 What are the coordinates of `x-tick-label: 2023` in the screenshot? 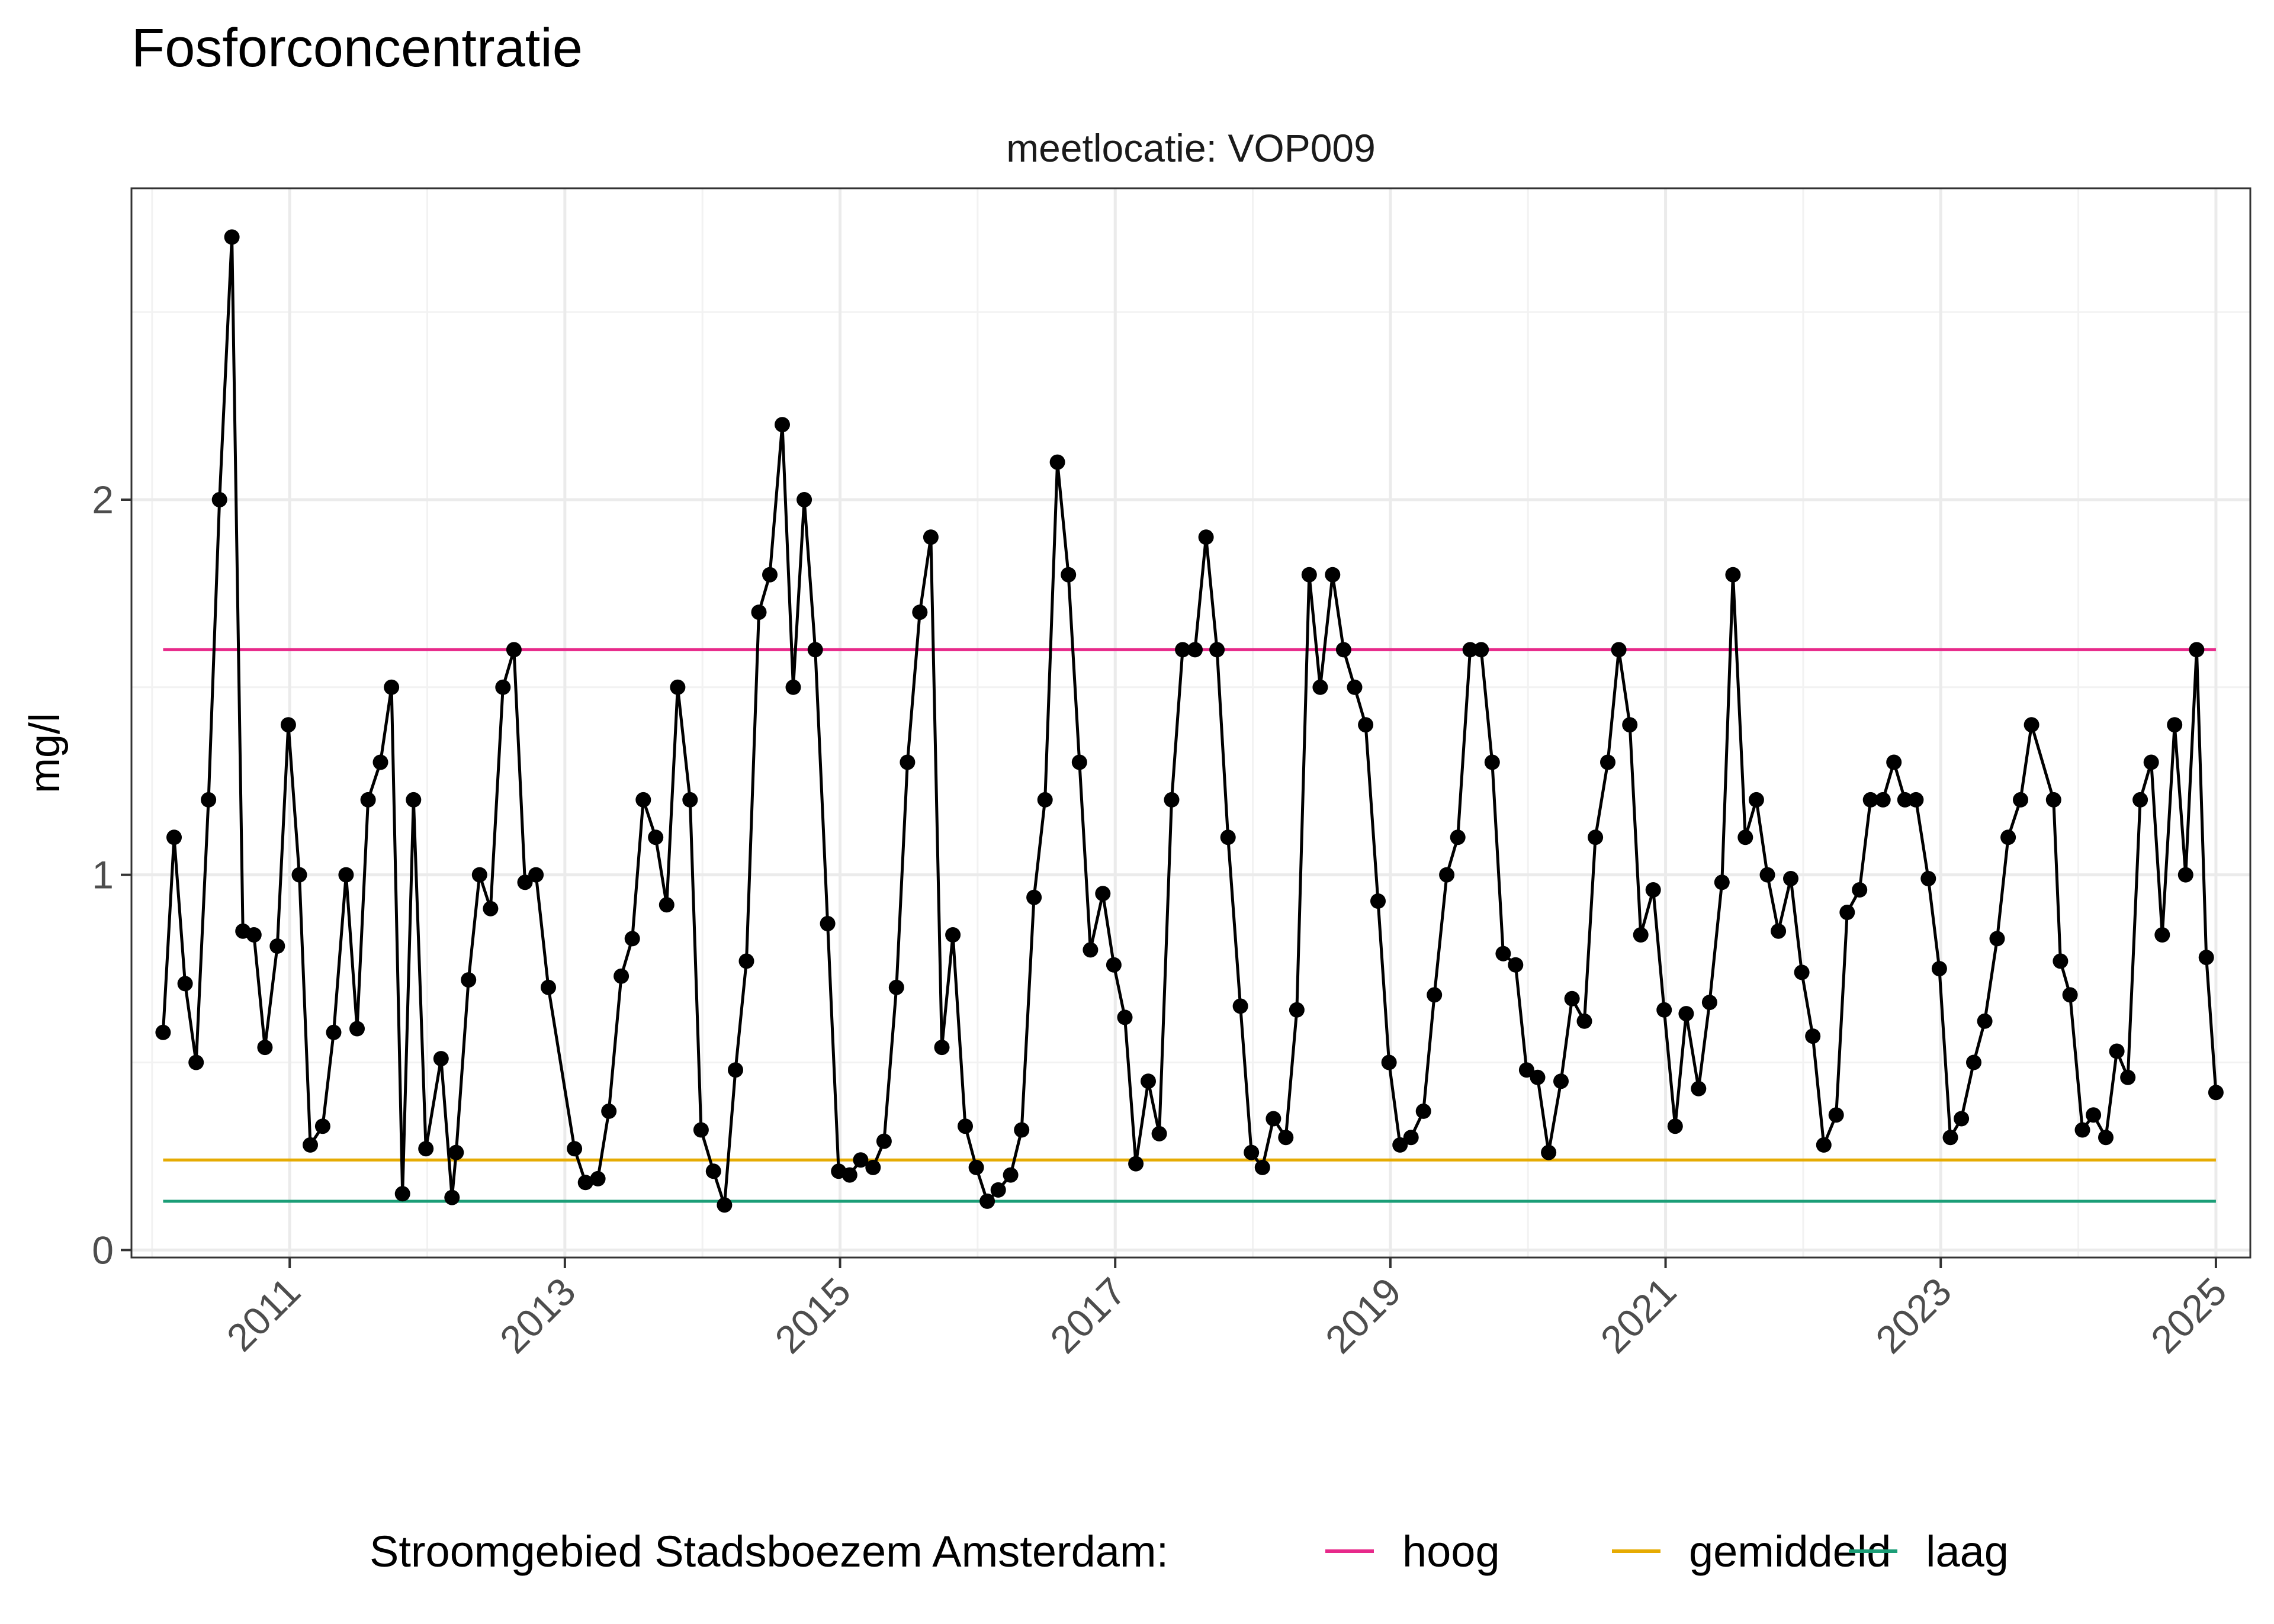 It's located at (1913, 1315).